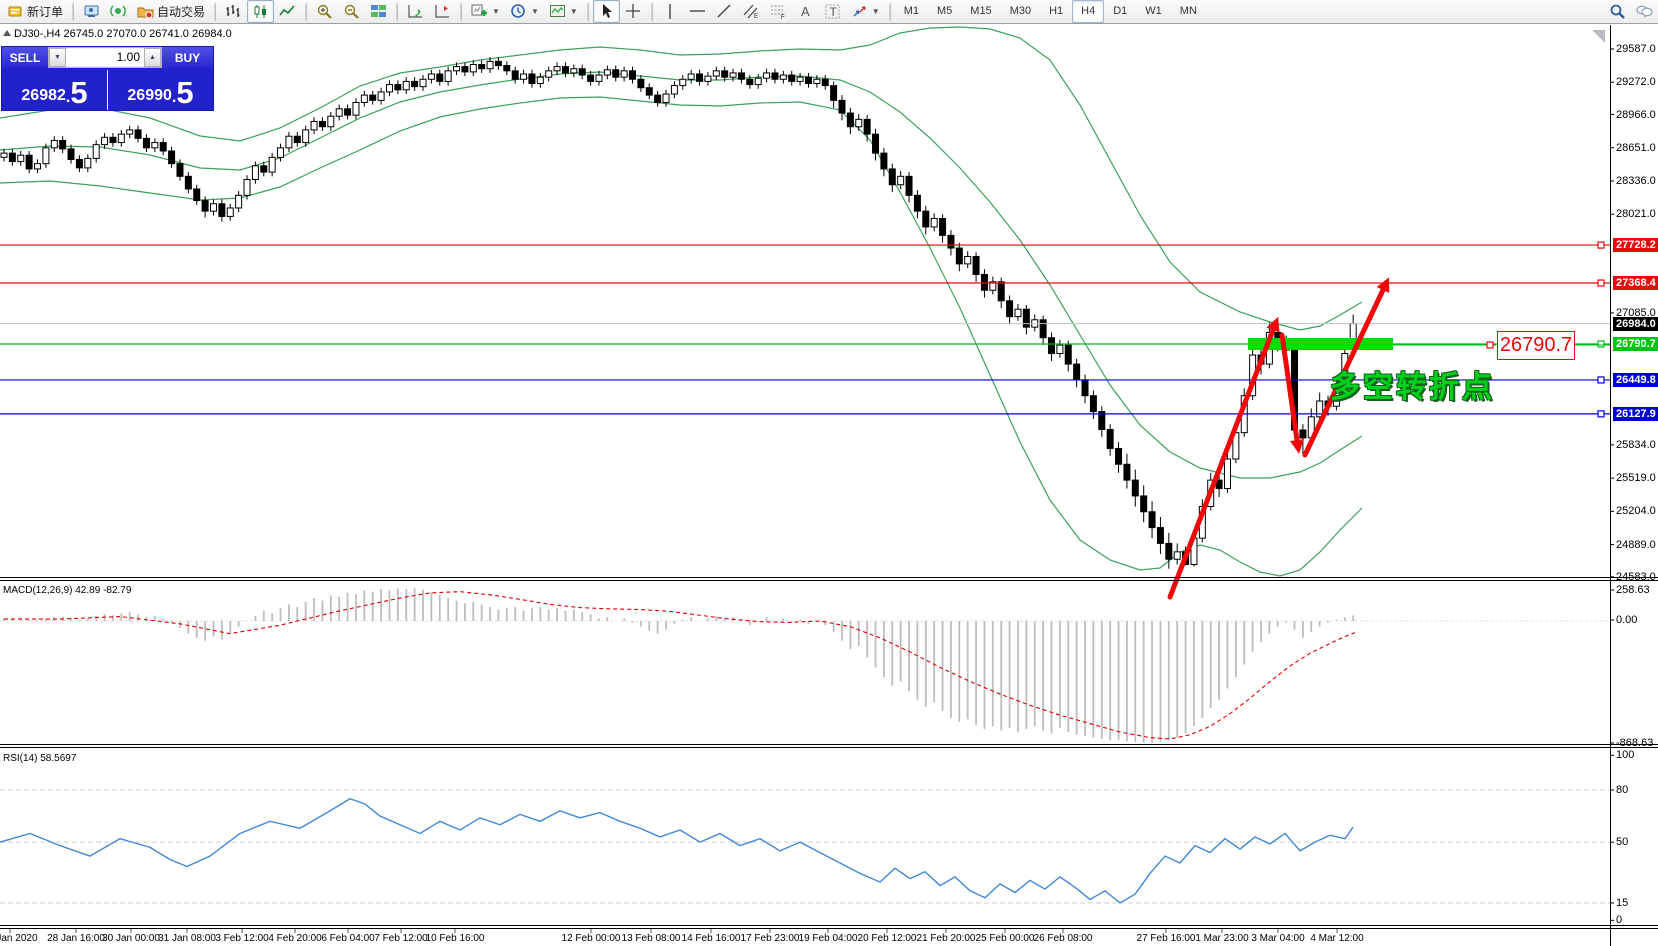 Image resolution: width=1658 pixels, height=946 pixels. Describe the element at coordinates (591, 938) in the screenshot. I see `time-label: 12 Feb 00:00` at that location.